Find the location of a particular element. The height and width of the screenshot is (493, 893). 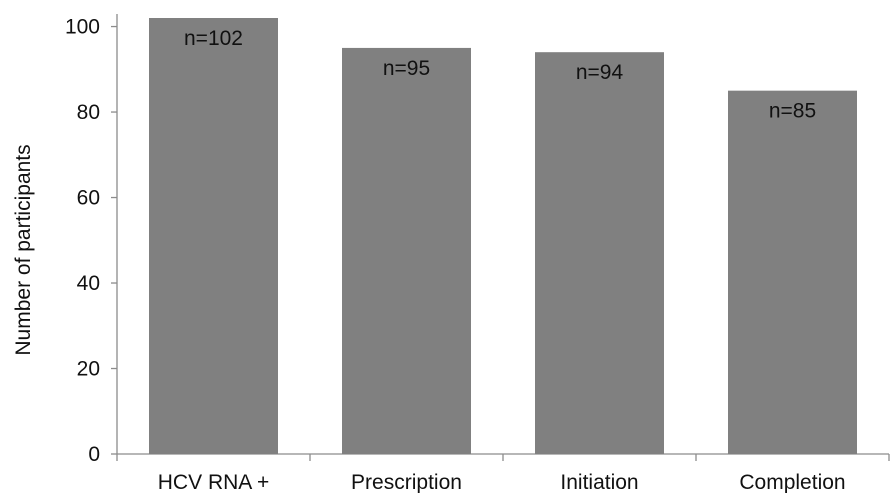

x-tick-label: Completion is located at coordinates (792, 482).